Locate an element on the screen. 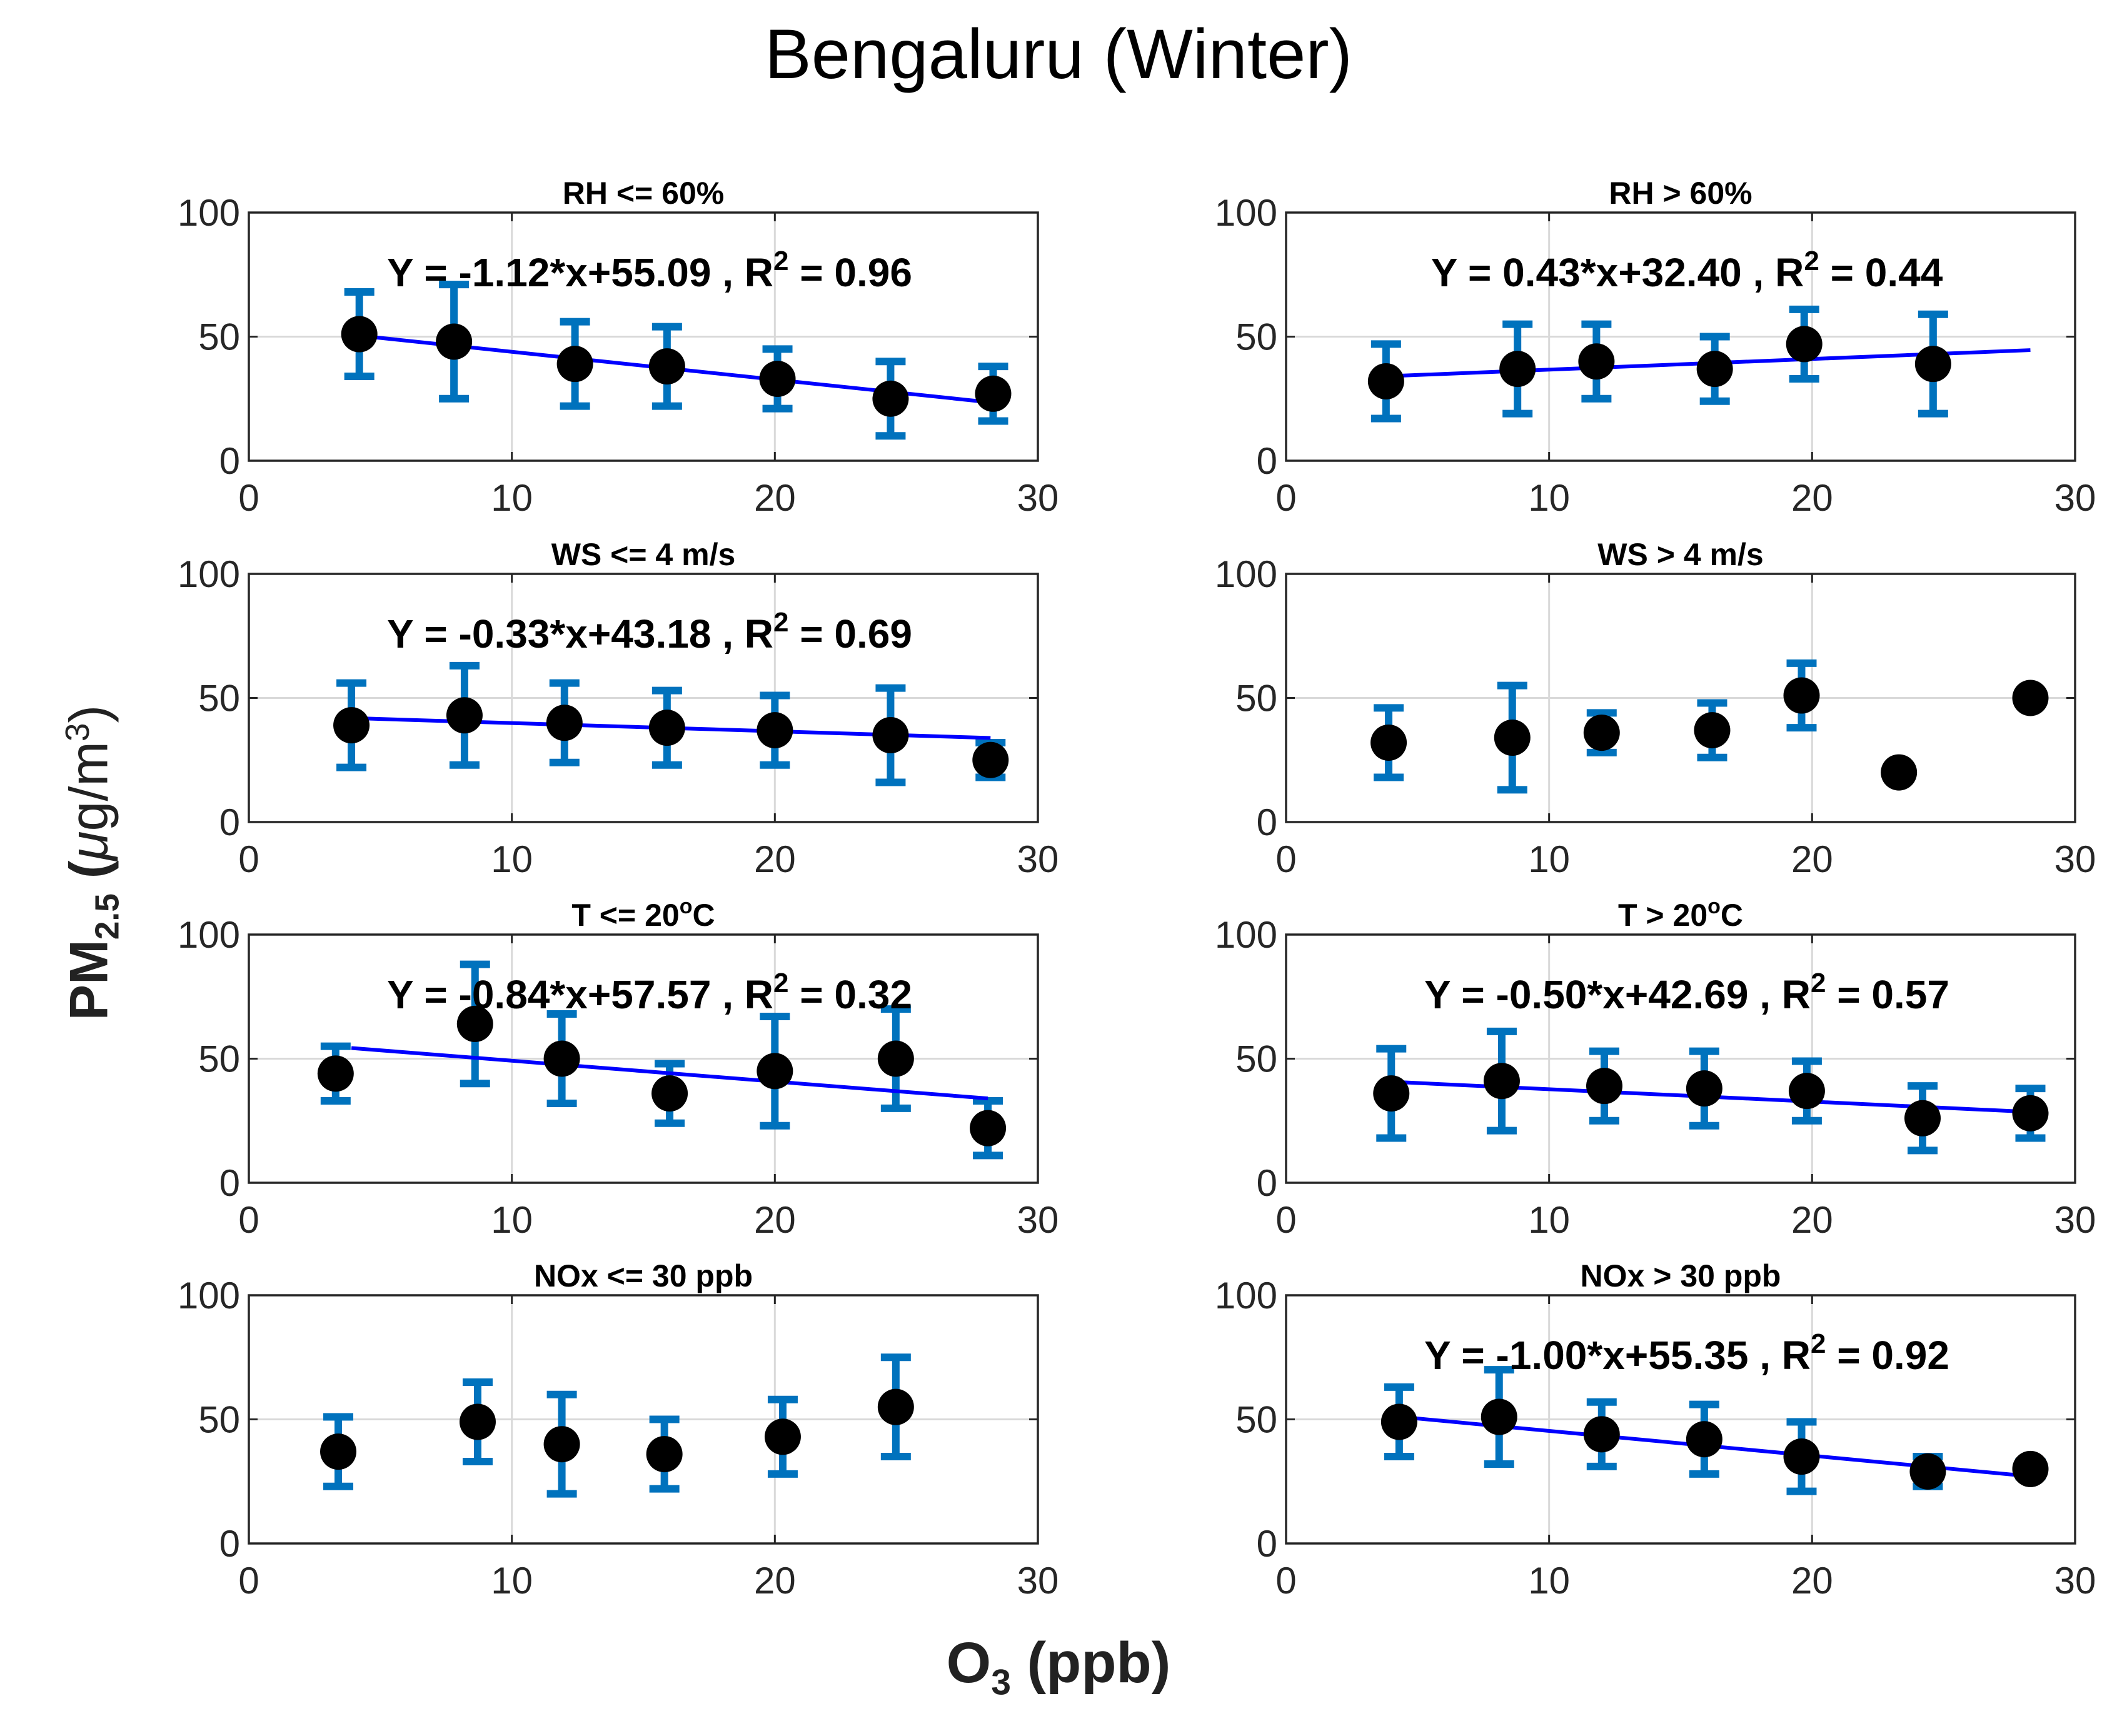 This screenshot has height=1736, width=2117. subplot-title: RH <= 60% is located at coordinates (644, 194).